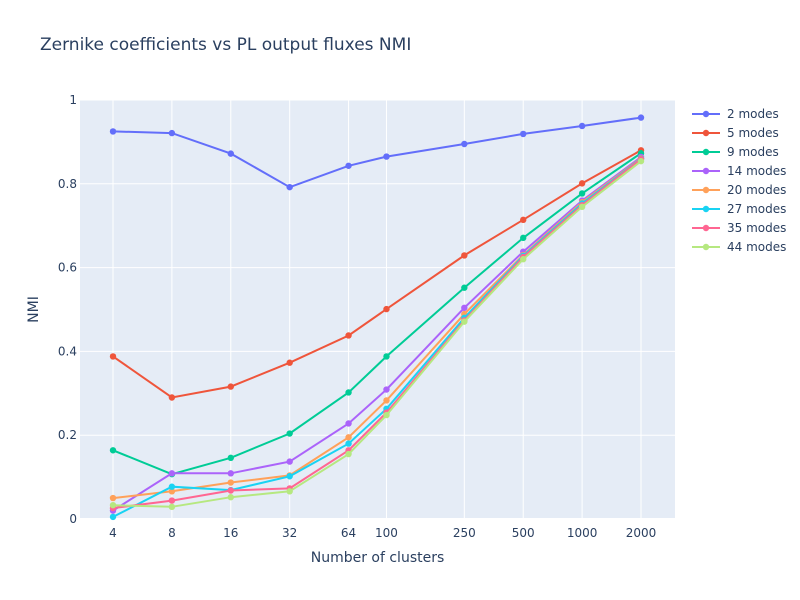 This screenshot has width=800, height=600. I want to click on y-tick-label: 1, so click(73, 100).